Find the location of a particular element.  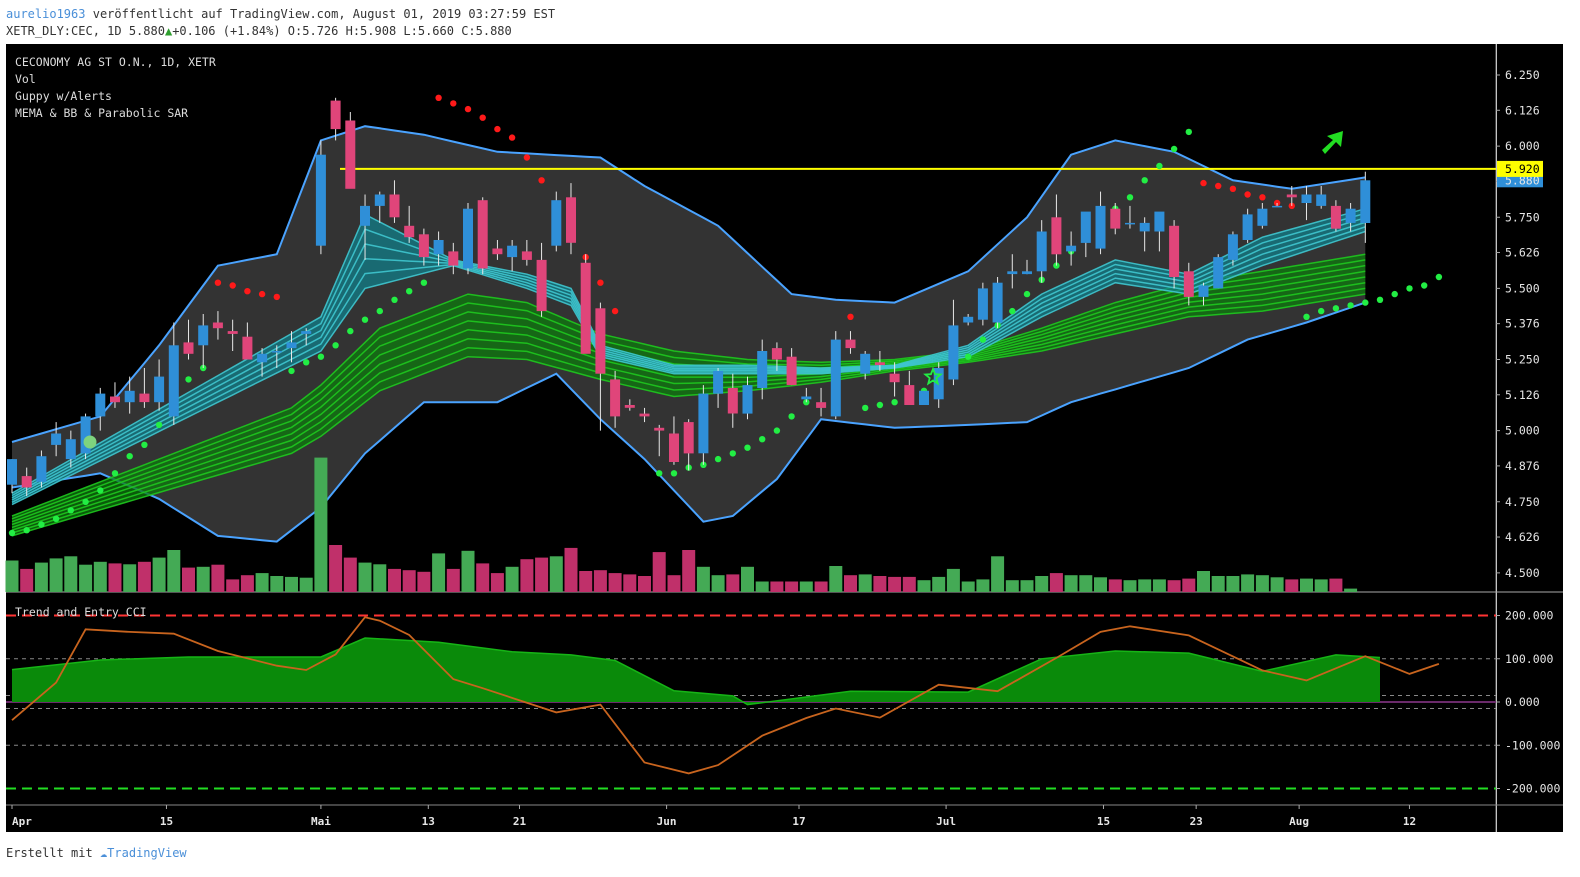

cci-trend-line is located at coordinates (696, 671).